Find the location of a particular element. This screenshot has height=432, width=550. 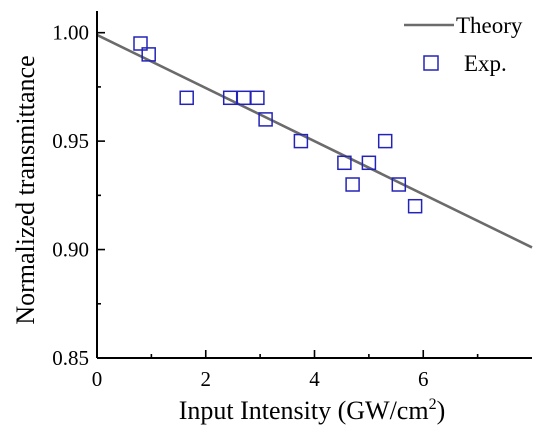

legend-exp-swatch is located at coordinates (431, 63).